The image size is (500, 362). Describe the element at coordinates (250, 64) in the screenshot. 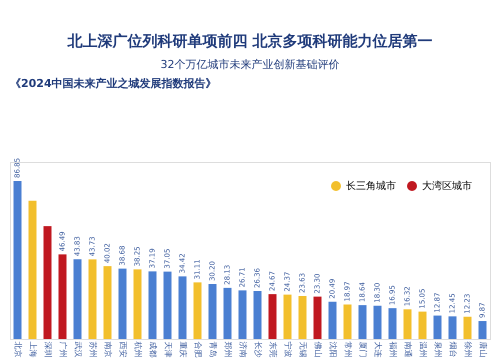

I see `chart-subtitle: 32个万亿城市未来产业创新基础评价` at that location.